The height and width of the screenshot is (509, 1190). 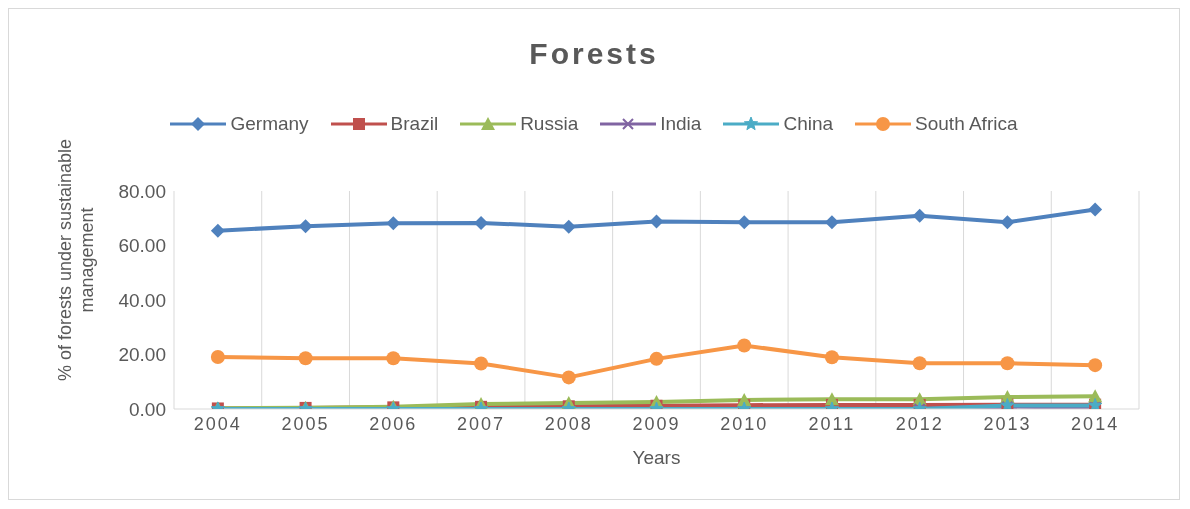 What do you see at coordinates (919, 423) in the screenshot?
I see `x-tick-label: 2012` at bounding box center [919, 423].